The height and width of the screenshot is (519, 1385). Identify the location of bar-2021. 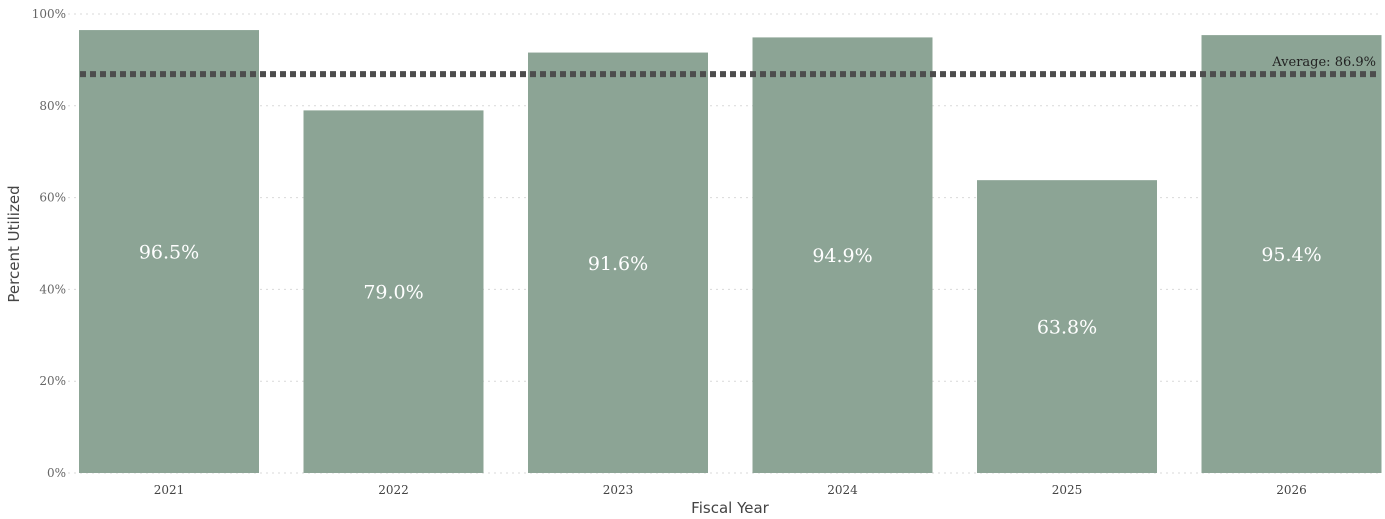
(169, 251).